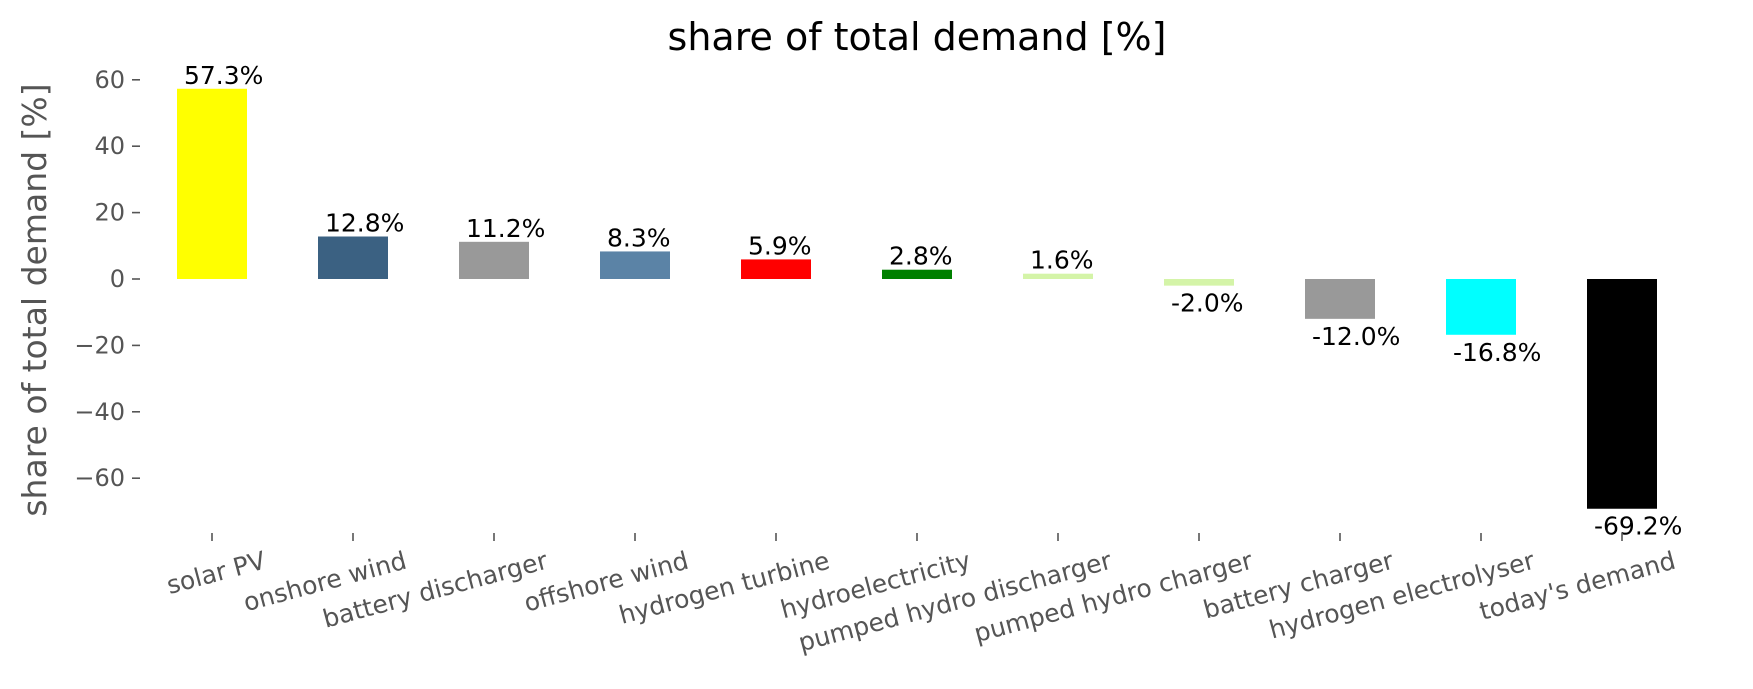 This screenshot has height=689, width=1753. Describe the element at coordinates (1062, 260) in the screenshot. I see `bar-value-label: 1.6%` at that location.